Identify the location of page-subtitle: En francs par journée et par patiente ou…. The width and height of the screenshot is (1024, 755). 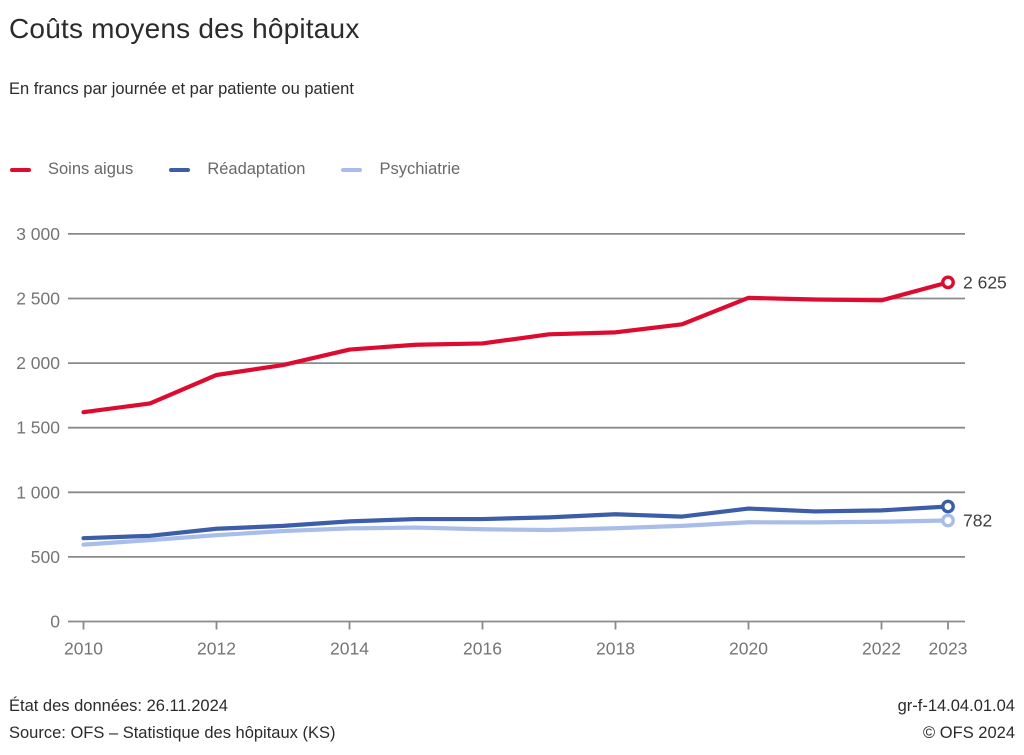
(181, 89).